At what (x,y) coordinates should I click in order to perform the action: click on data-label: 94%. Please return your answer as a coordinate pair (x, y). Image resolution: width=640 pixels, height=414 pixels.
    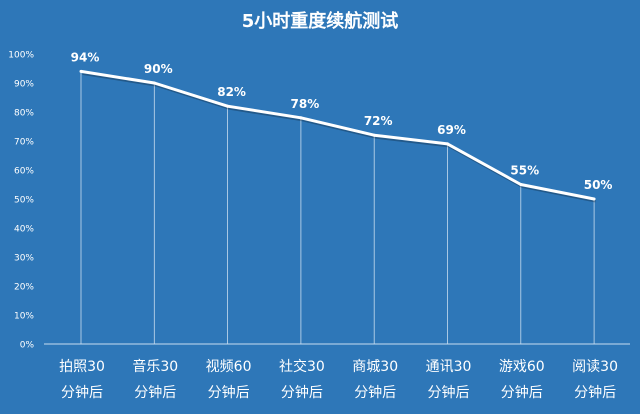
    Looking at the image, I should click on (85, 57).